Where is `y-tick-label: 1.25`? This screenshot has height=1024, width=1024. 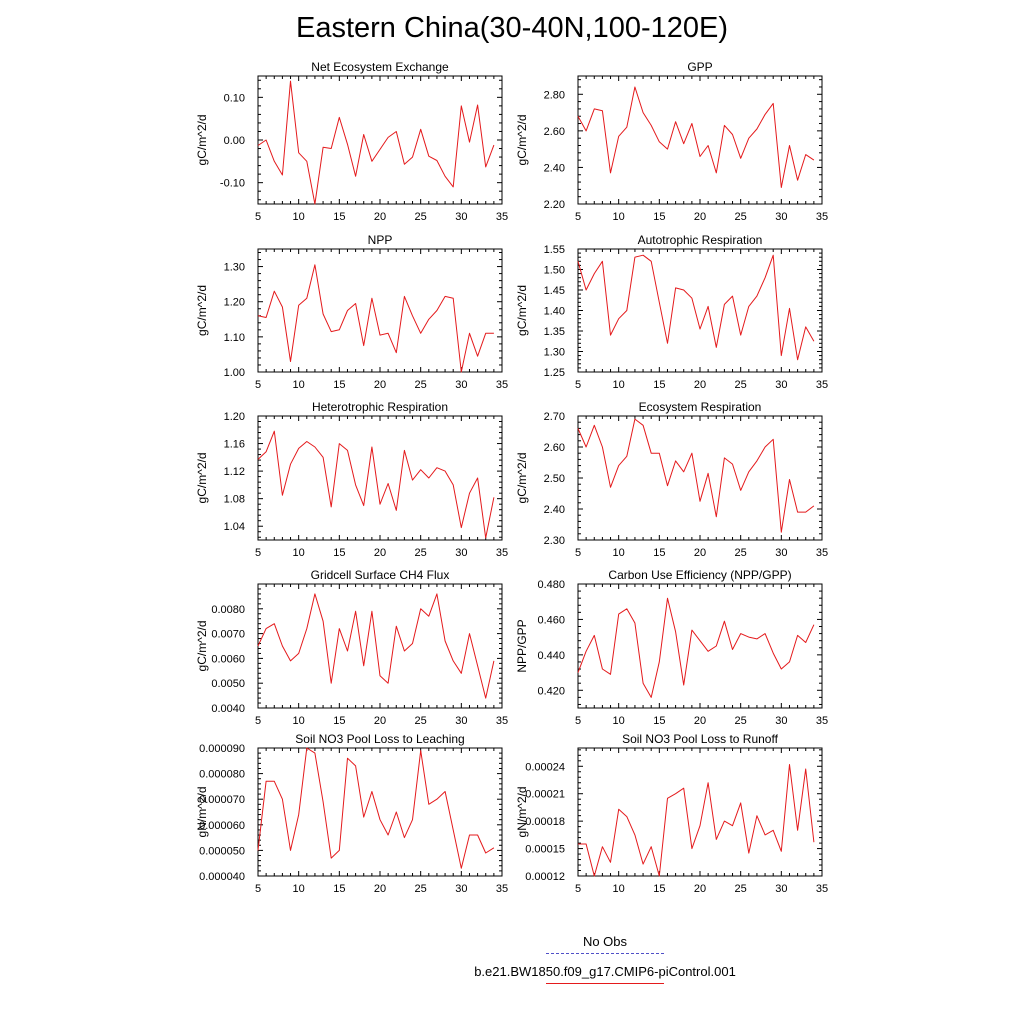 y-tick-label: 1.25 is located at coordinates (554, 373).